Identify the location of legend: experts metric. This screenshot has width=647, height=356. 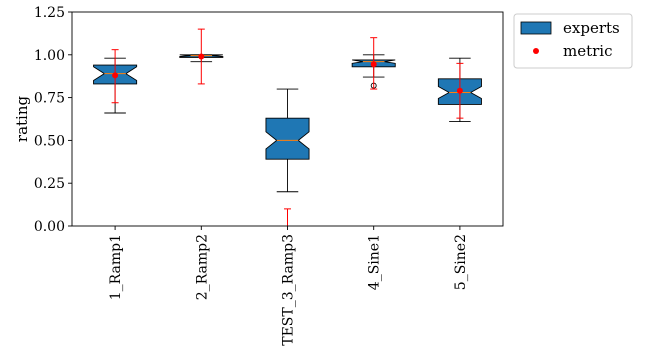
(573, 41).